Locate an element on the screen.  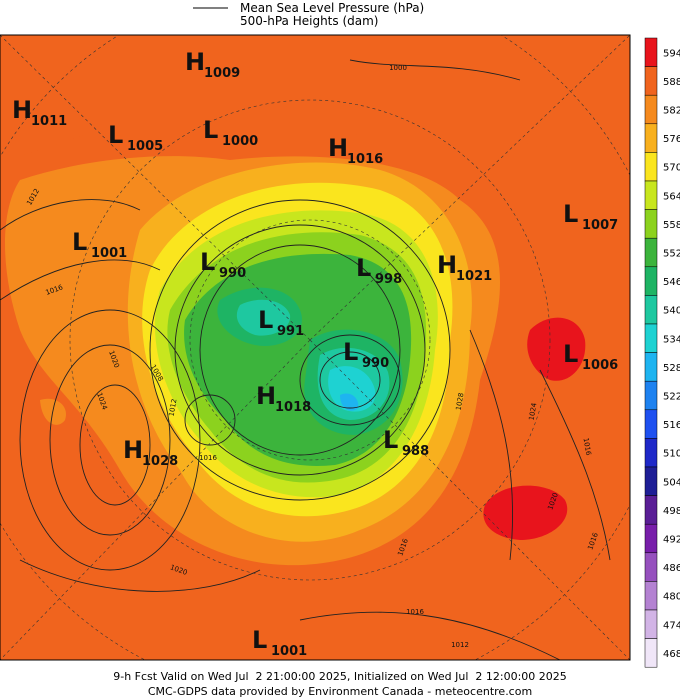
colorbar-label: 546 is located at coordinates (671, 282).